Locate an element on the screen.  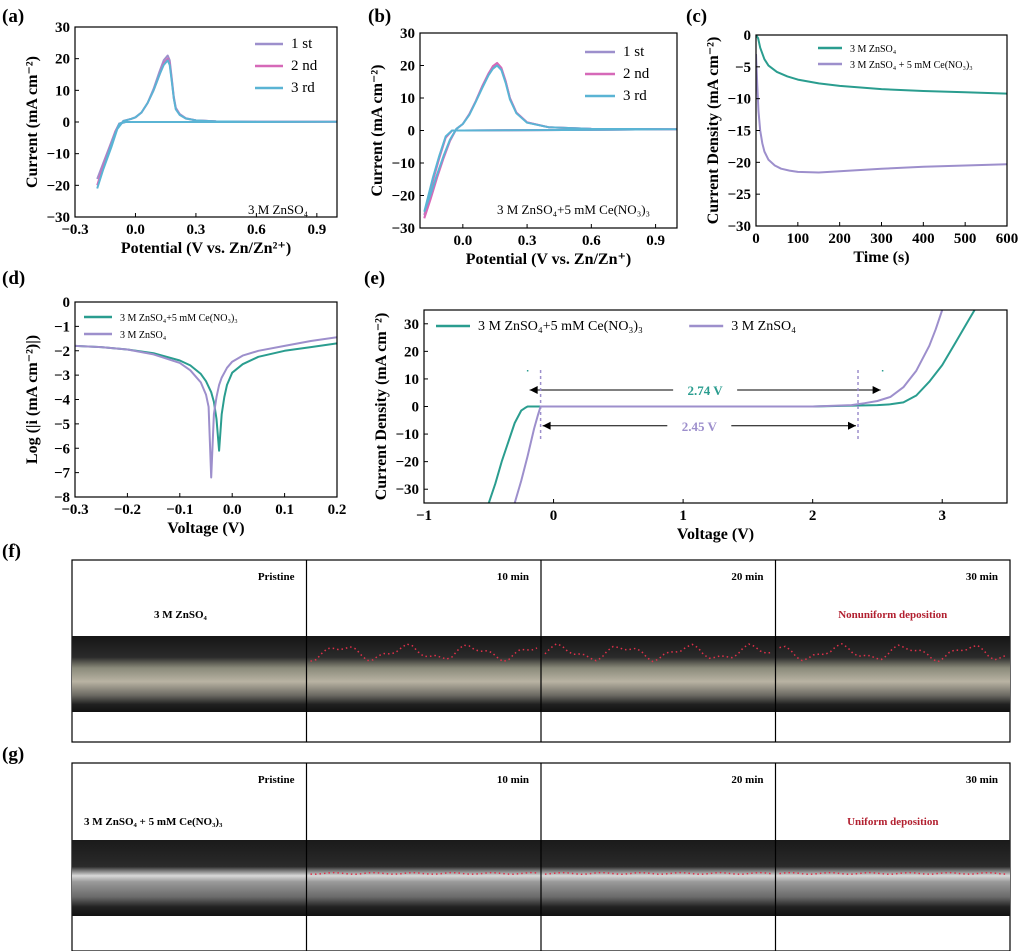
x-axis-label: Time (s) is located at coordinates (881, 257).